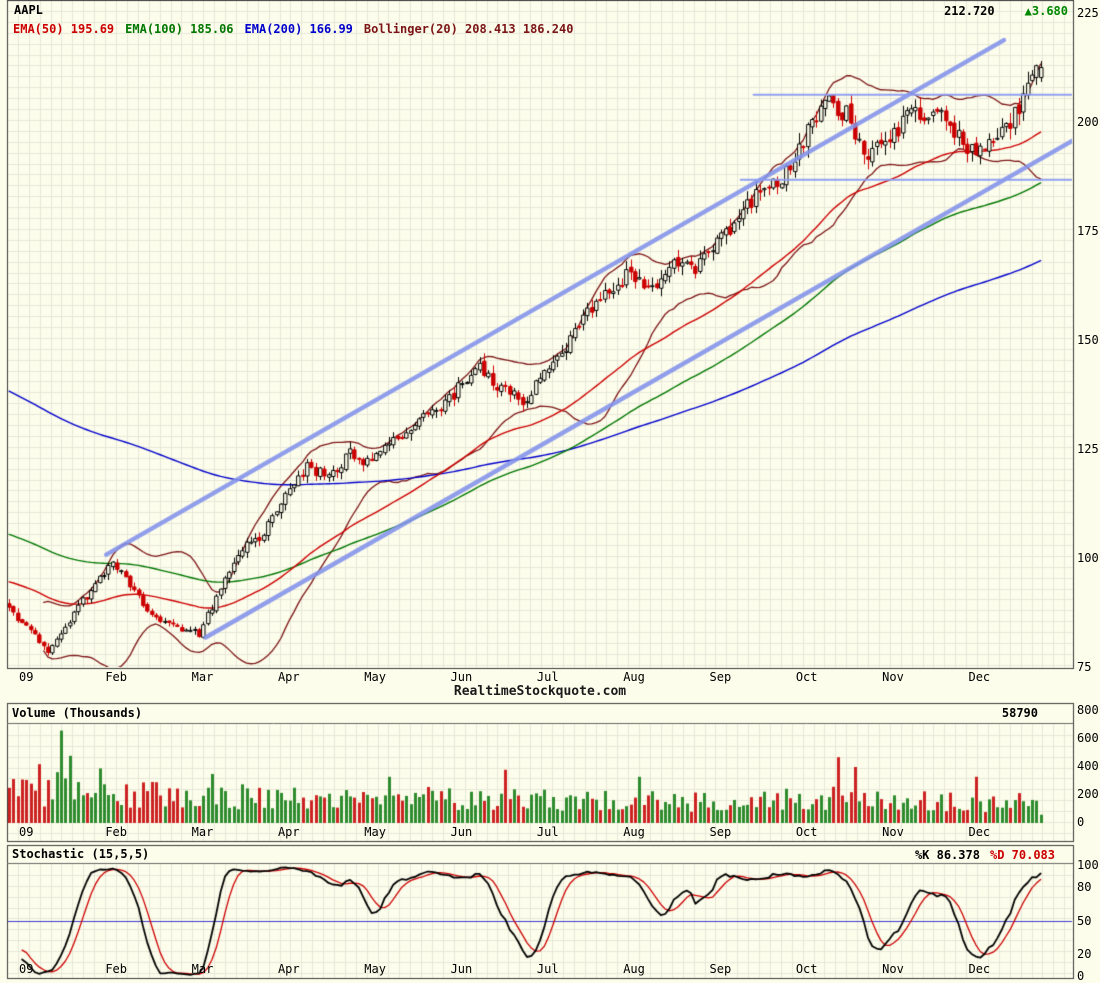 Image resolution: width=1100 pixels, height=983 pixels. What do you see at coordinates (1084, 953) in the screenshot?
I see `stochastic-axis-label: 20` at bounding box center [1084, 953].